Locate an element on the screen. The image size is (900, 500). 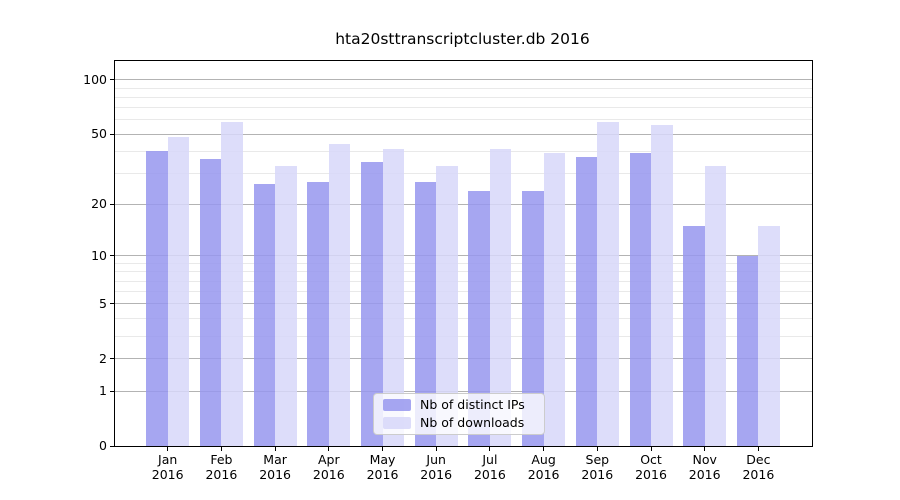
x-tick-label: Nov 2016 is located at coordinates (704, 467).